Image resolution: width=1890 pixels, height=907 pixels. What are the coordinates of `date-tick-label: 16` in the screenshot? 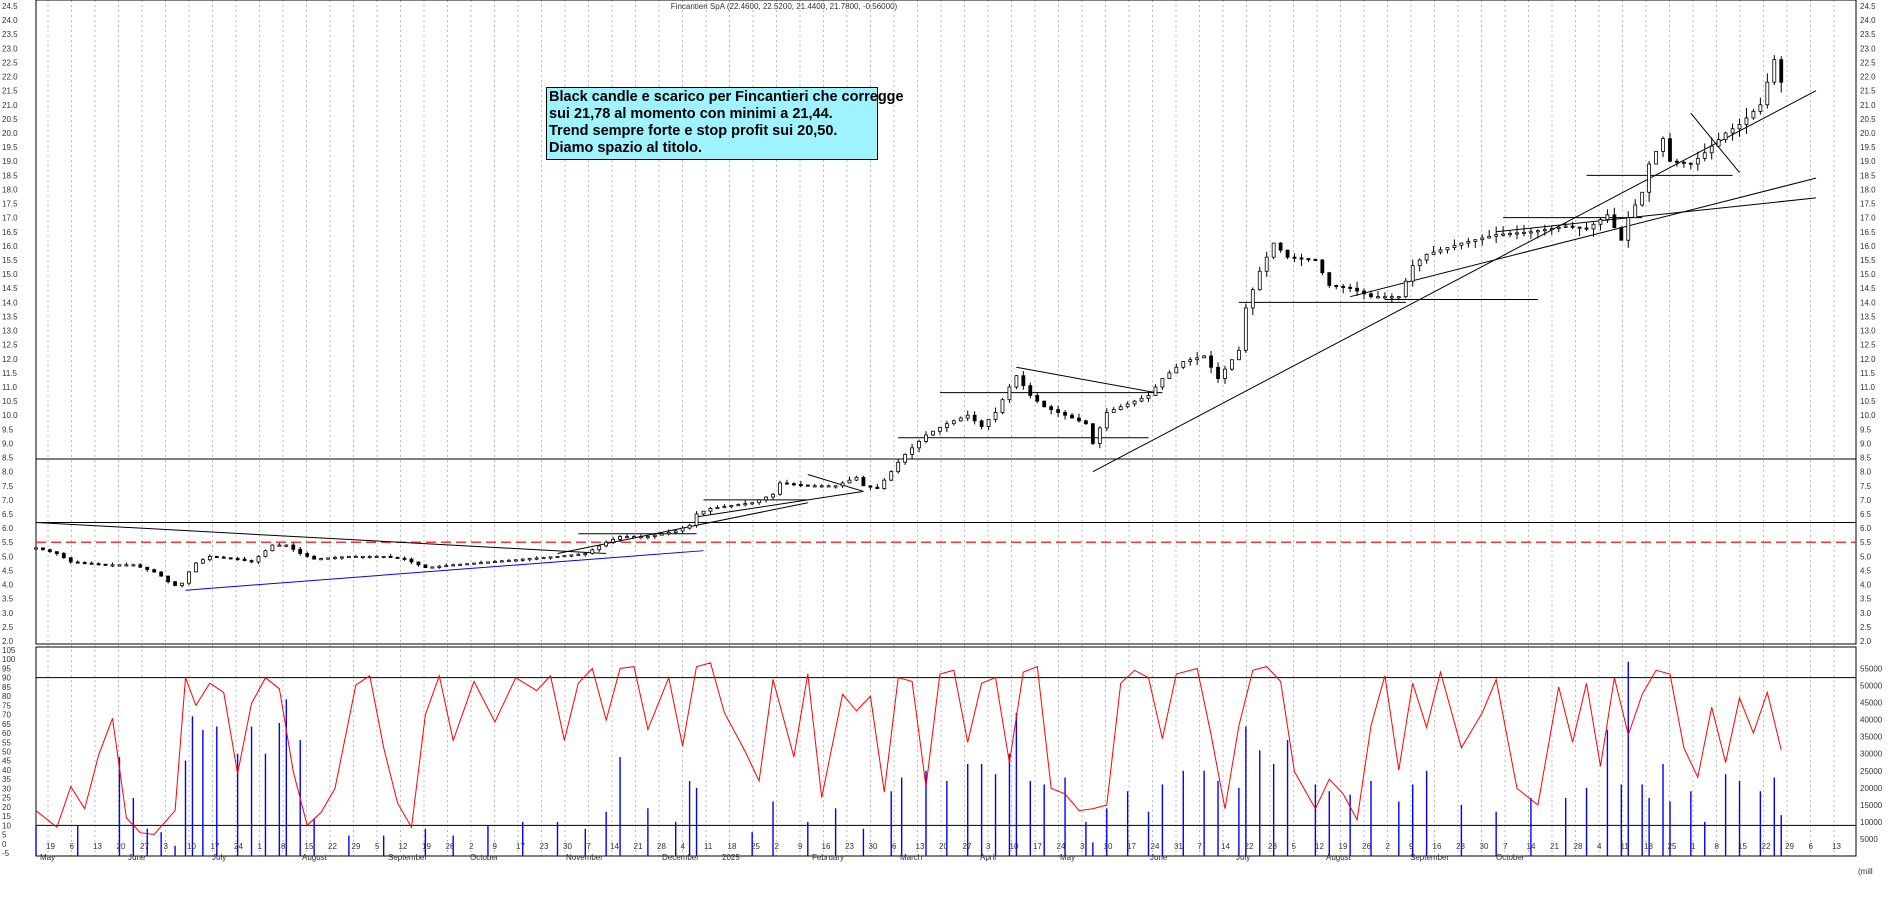 It's located at (826, 846).